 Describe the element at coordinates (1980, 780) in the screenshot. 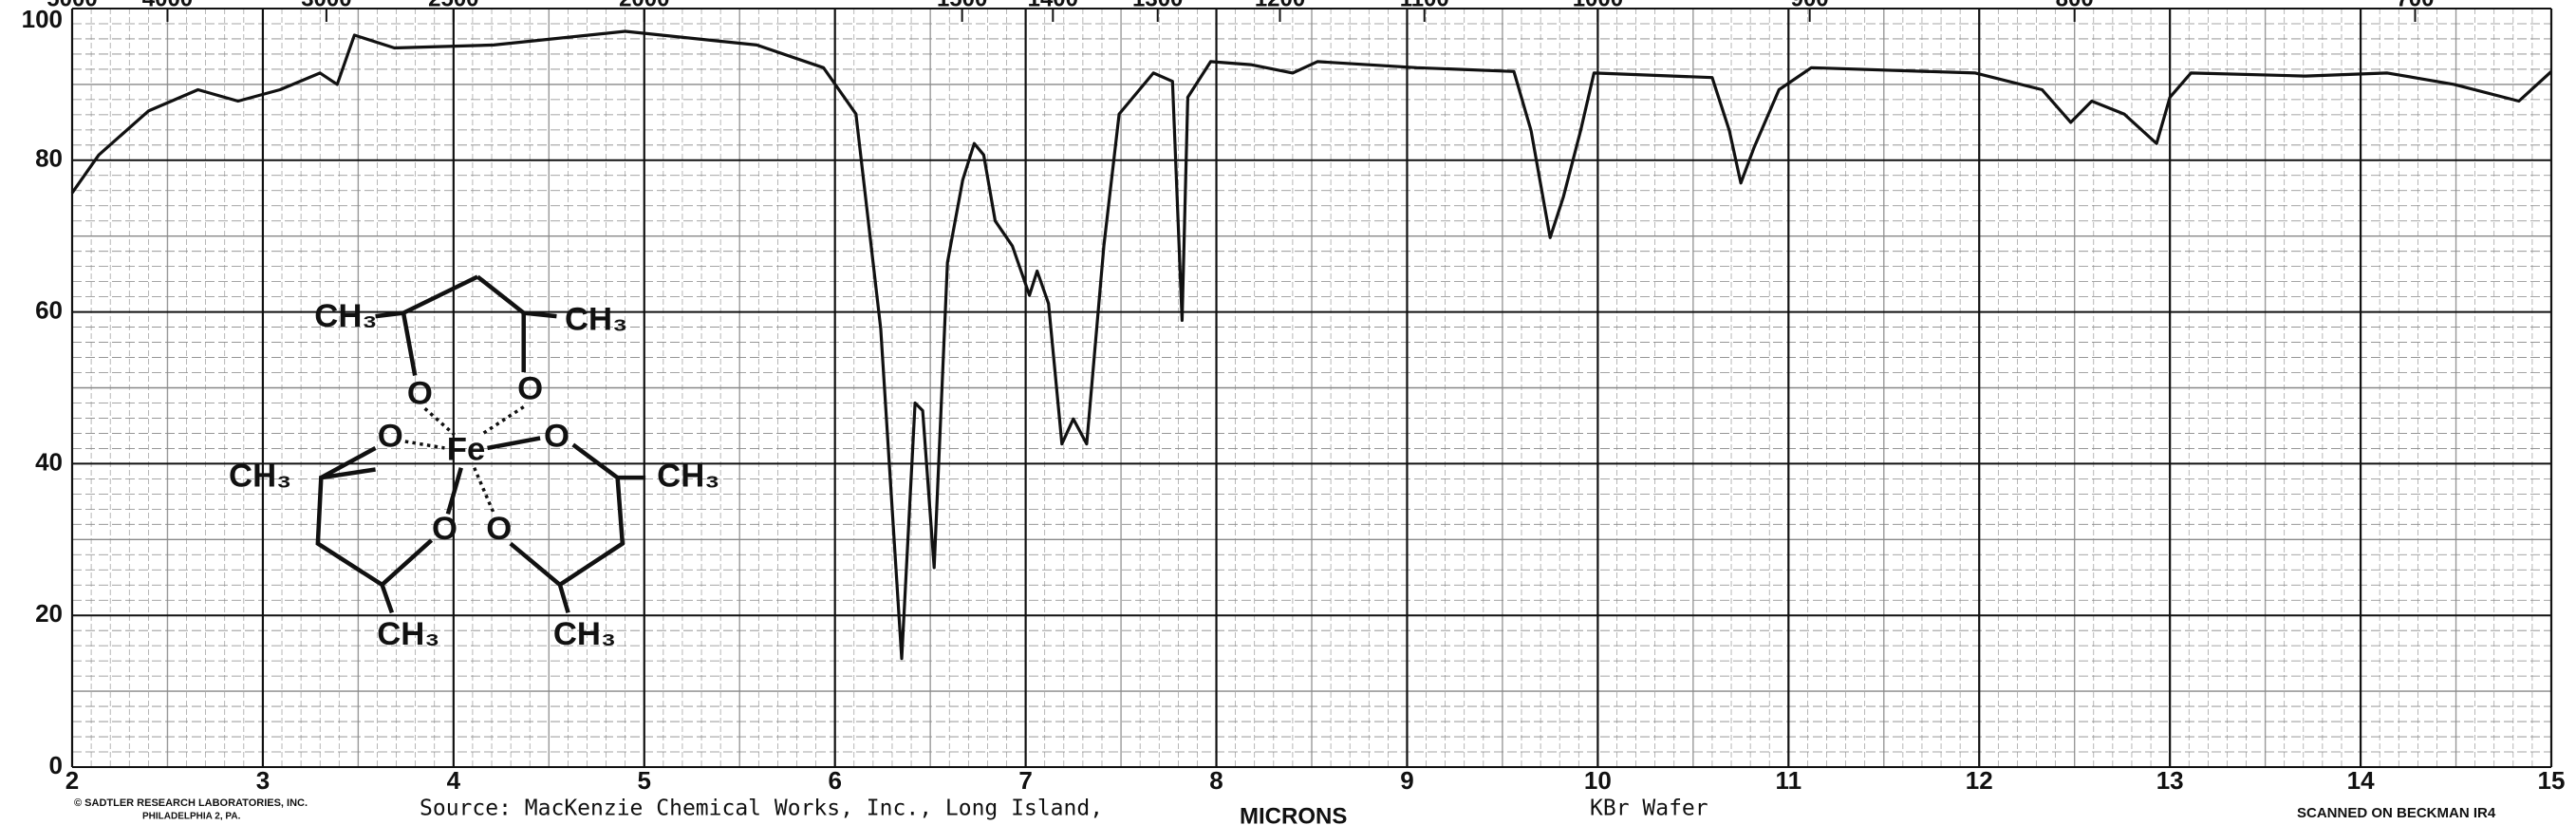

I see `x-tick-label: 12` at that location.